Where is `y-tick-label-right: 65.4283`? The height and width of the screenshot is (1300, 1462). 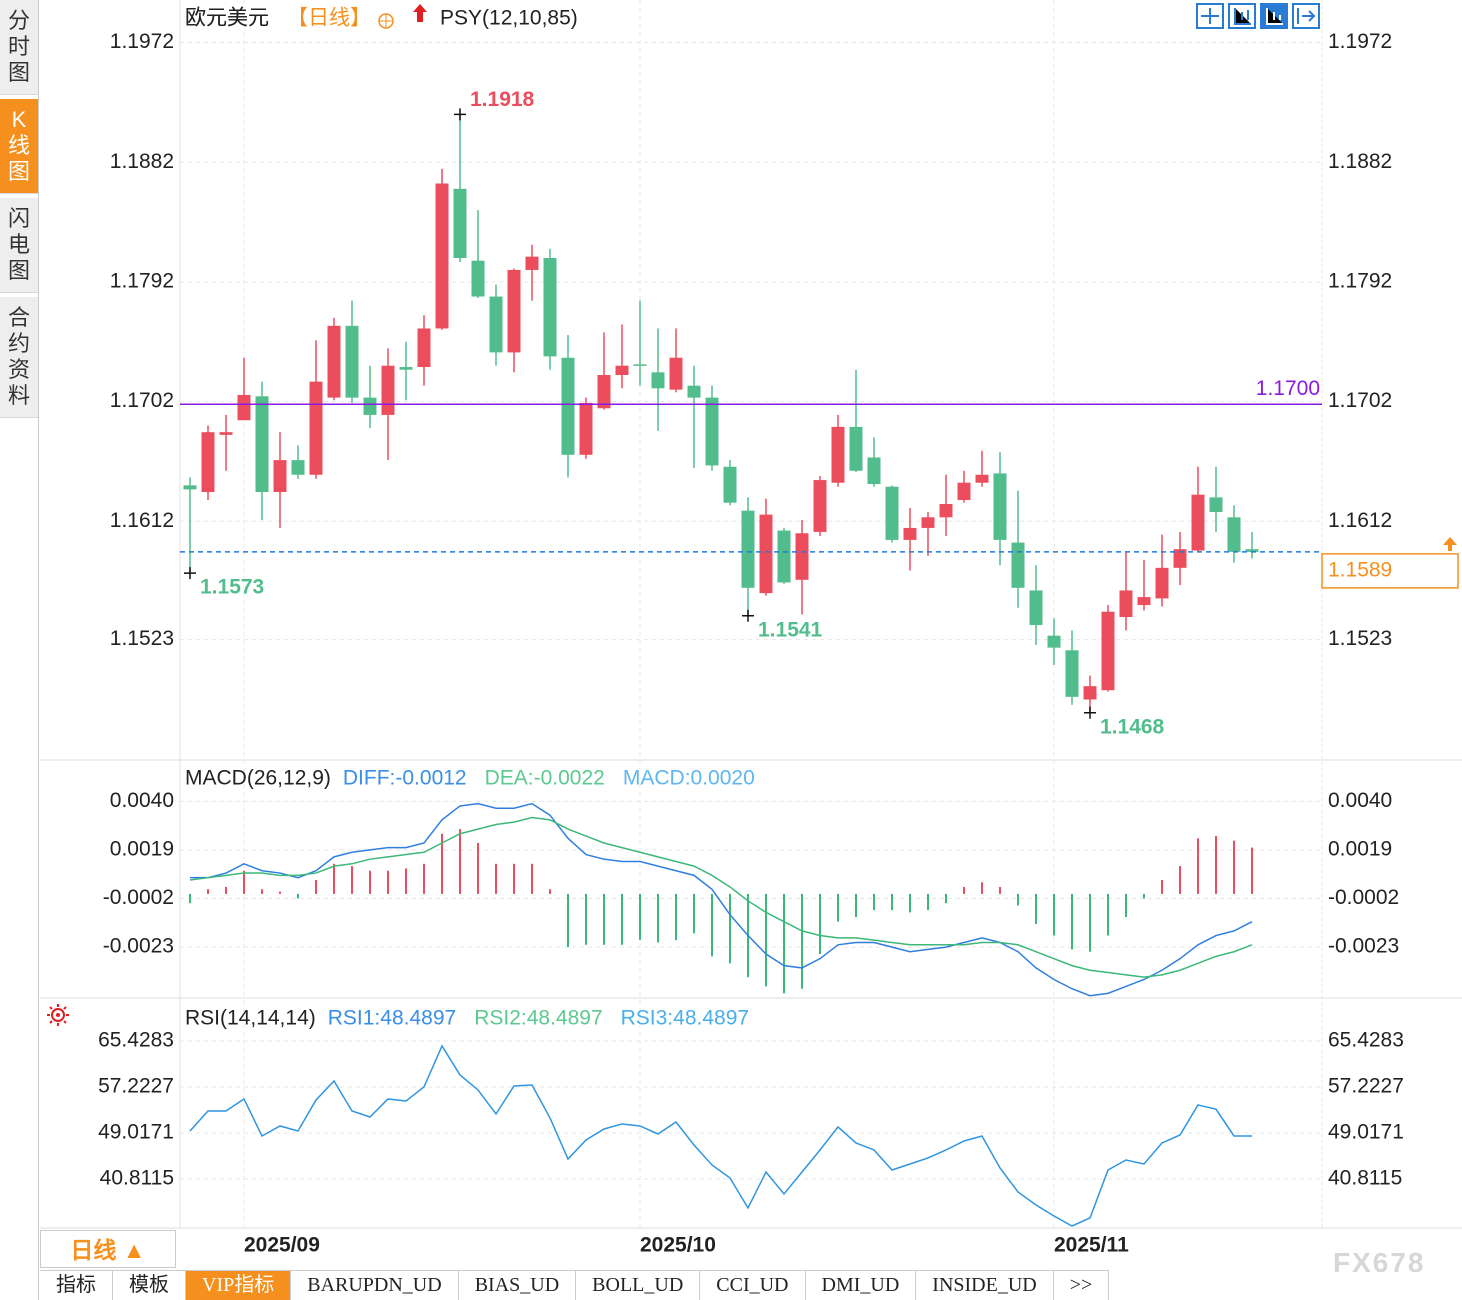
y-tick-label-right: 65.4283 is located at coordinates (1366, 1040).